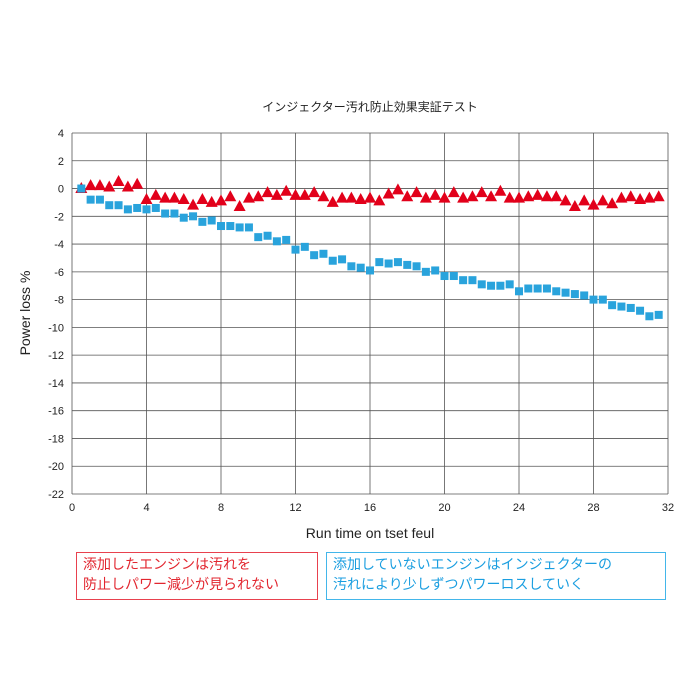 This screenshot has width=700, height=700. Describe the element at coordinates (56, 356) in the screenshot. I see `y-tick-label: -12` at that location.